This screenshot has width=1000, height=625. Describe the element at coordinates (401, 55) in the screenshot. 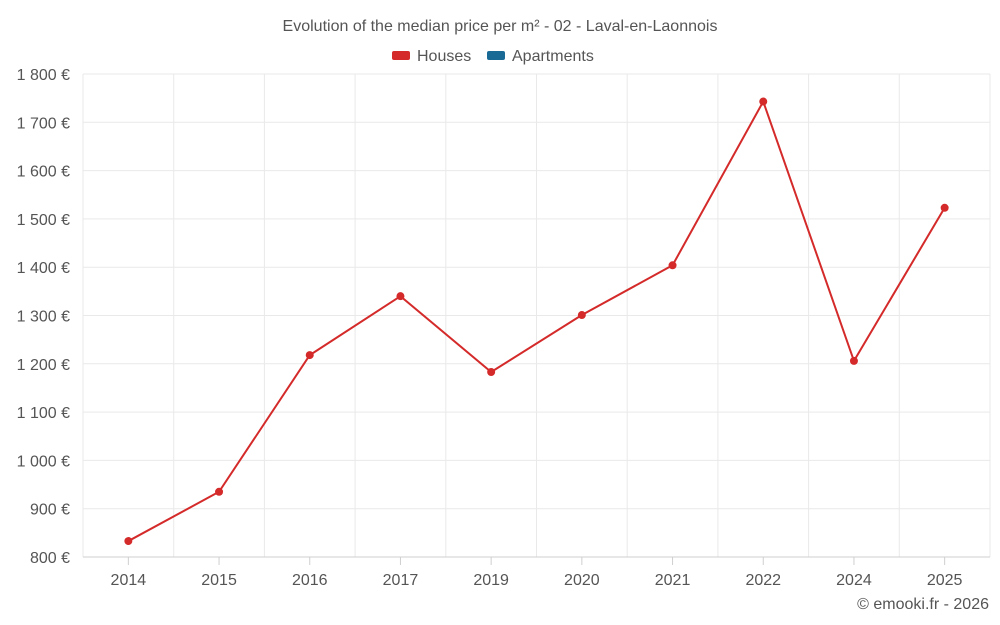

I see `legend-swatch-houses` at that location.